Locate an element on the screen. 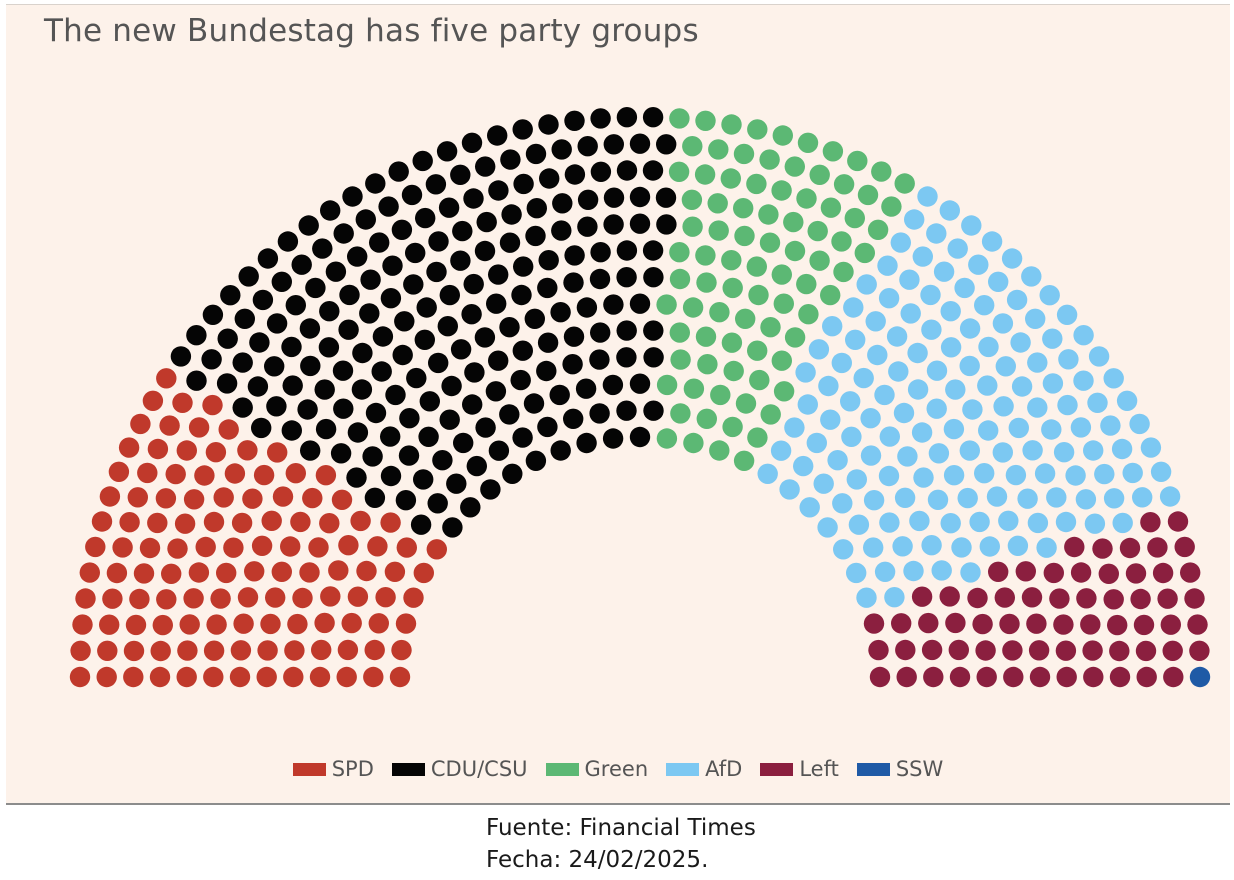 This screenshot has width=1234, height=880. legend-swatch is located at coordinates (408, 769).